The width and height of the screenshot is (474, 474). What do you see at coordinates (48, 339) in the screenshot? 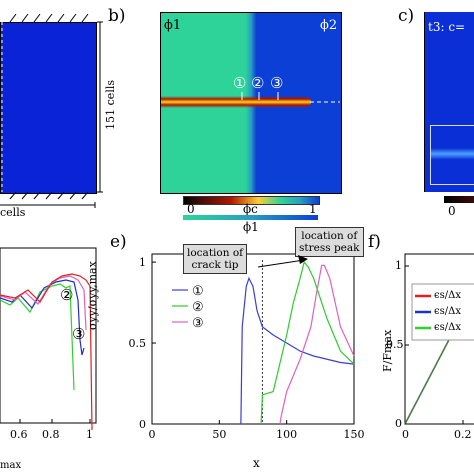
I see `panel-d-plot` at bounding box center [48, 339].